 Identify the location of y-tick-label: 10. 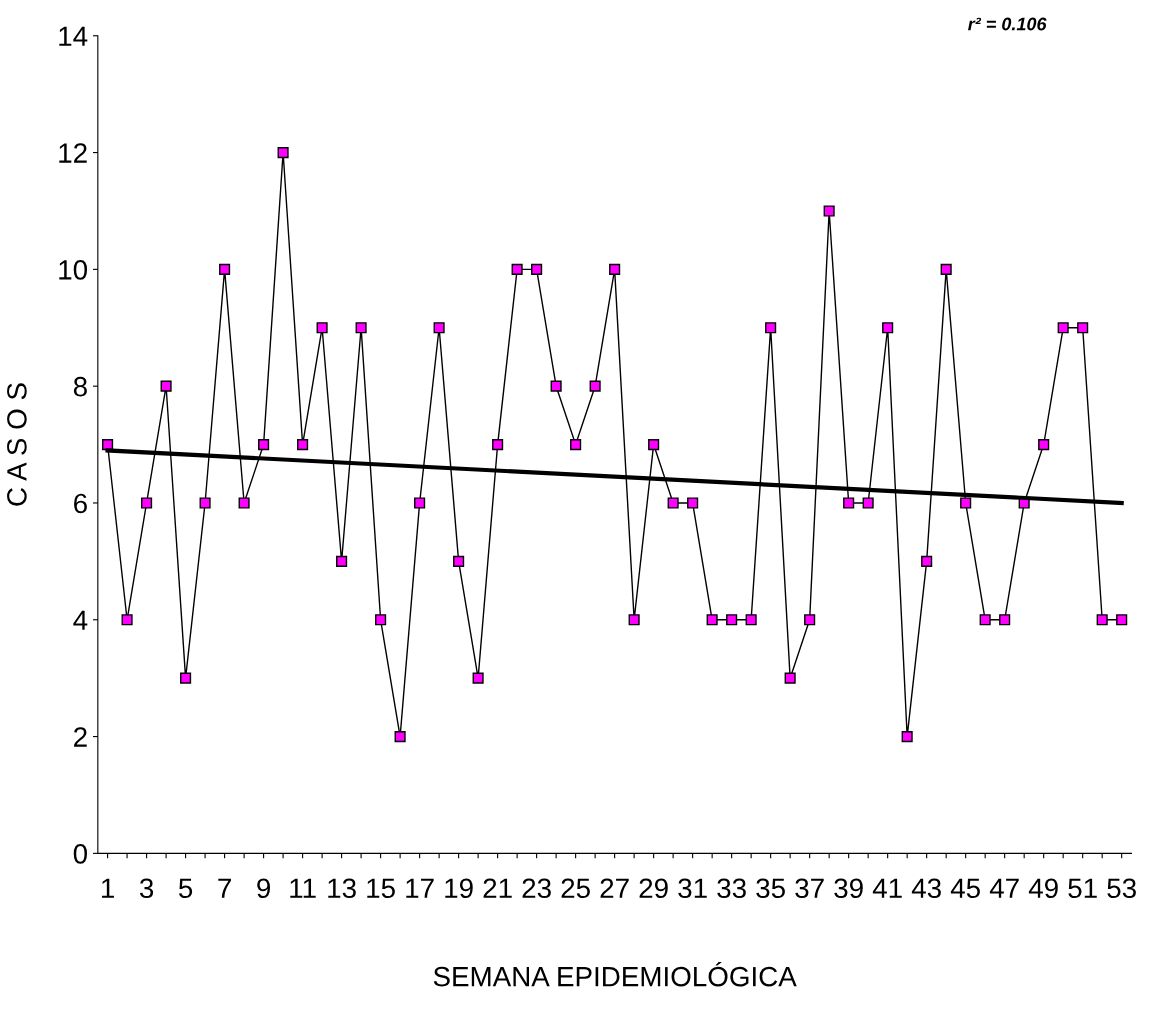
(73, 270).